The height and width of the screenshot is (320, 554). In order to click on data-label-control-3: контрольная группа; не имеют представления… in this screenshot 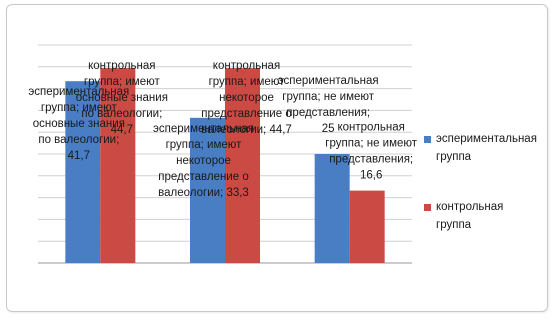, I will do `click(371, 152)`.